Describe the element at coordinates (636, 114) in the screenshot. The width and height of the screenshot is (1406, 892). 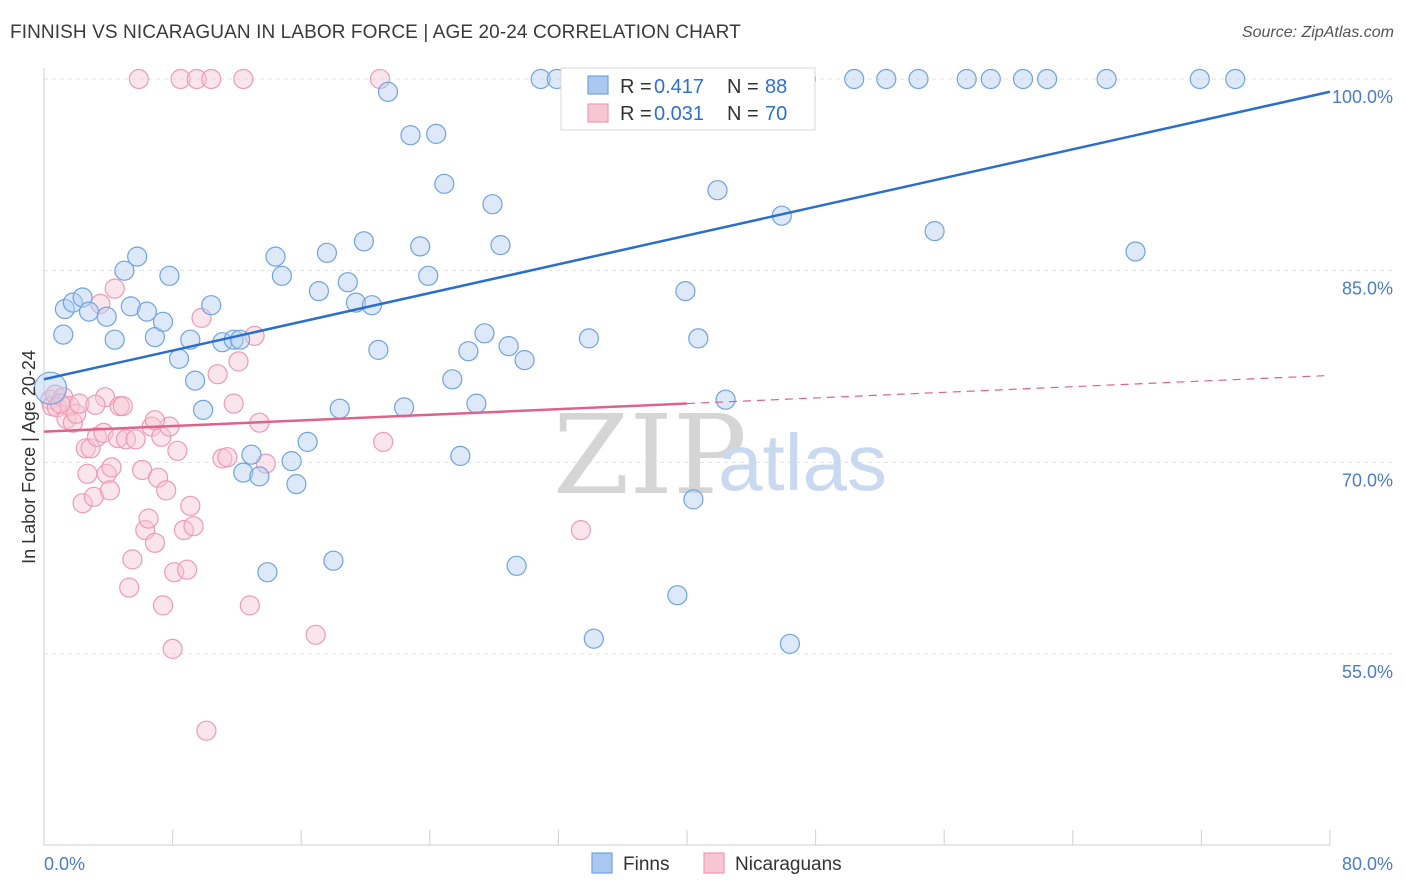
I see `legend-r-label-nicaraguans: R =` at that location.